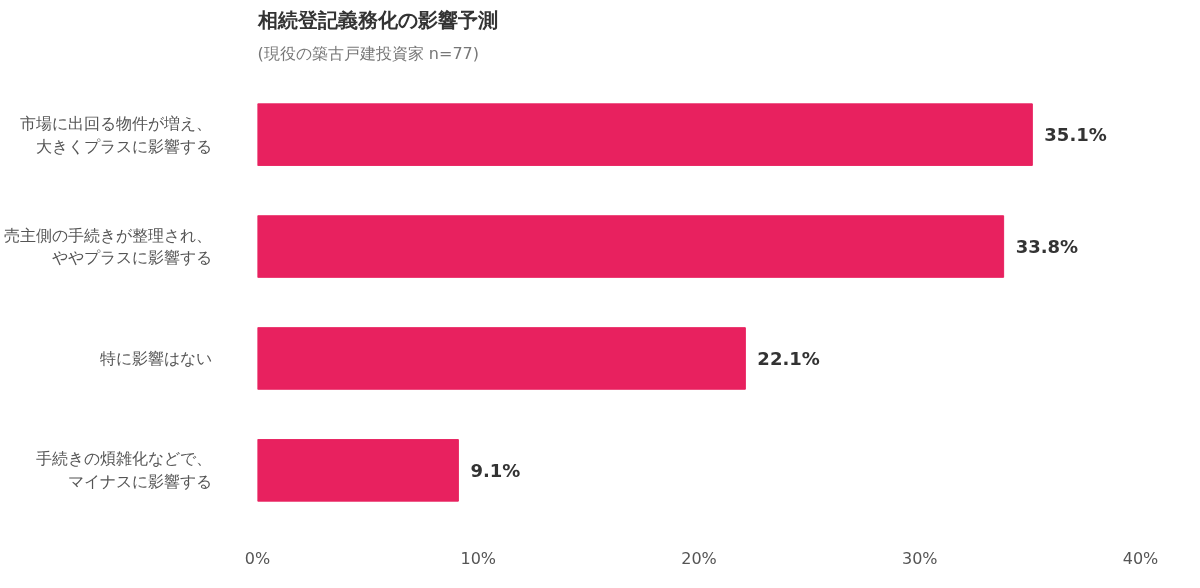  I want to click on data-label: 33.8%, so click(1047, 247).